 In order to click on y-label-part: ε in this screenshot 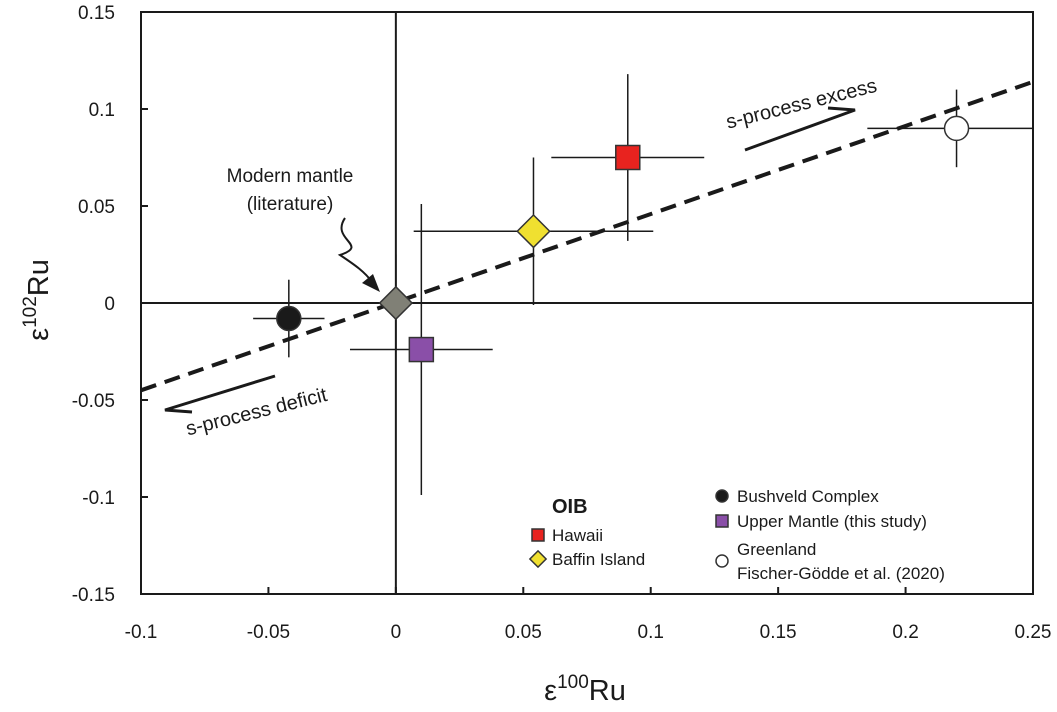, I will do `click(39, 334)`.